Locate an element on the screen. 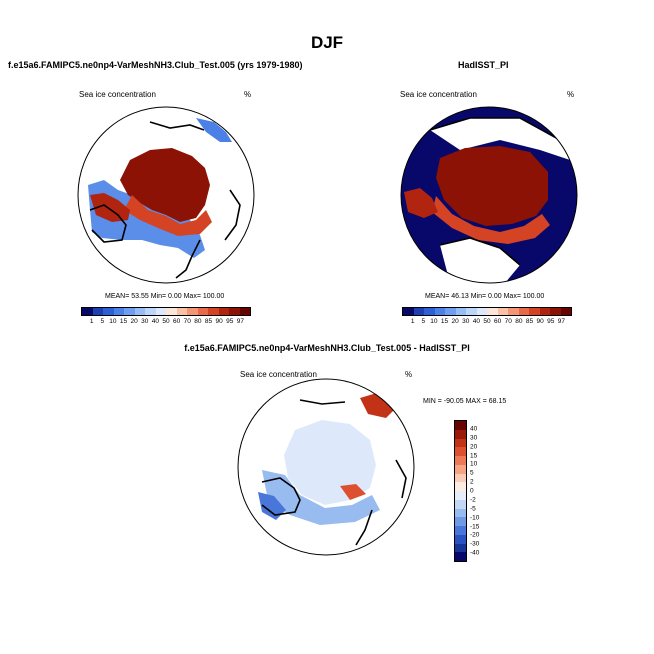 This screenshot has width=654, height=654. colorbar-tick-label: -5 is located at coordinates (473, 509).